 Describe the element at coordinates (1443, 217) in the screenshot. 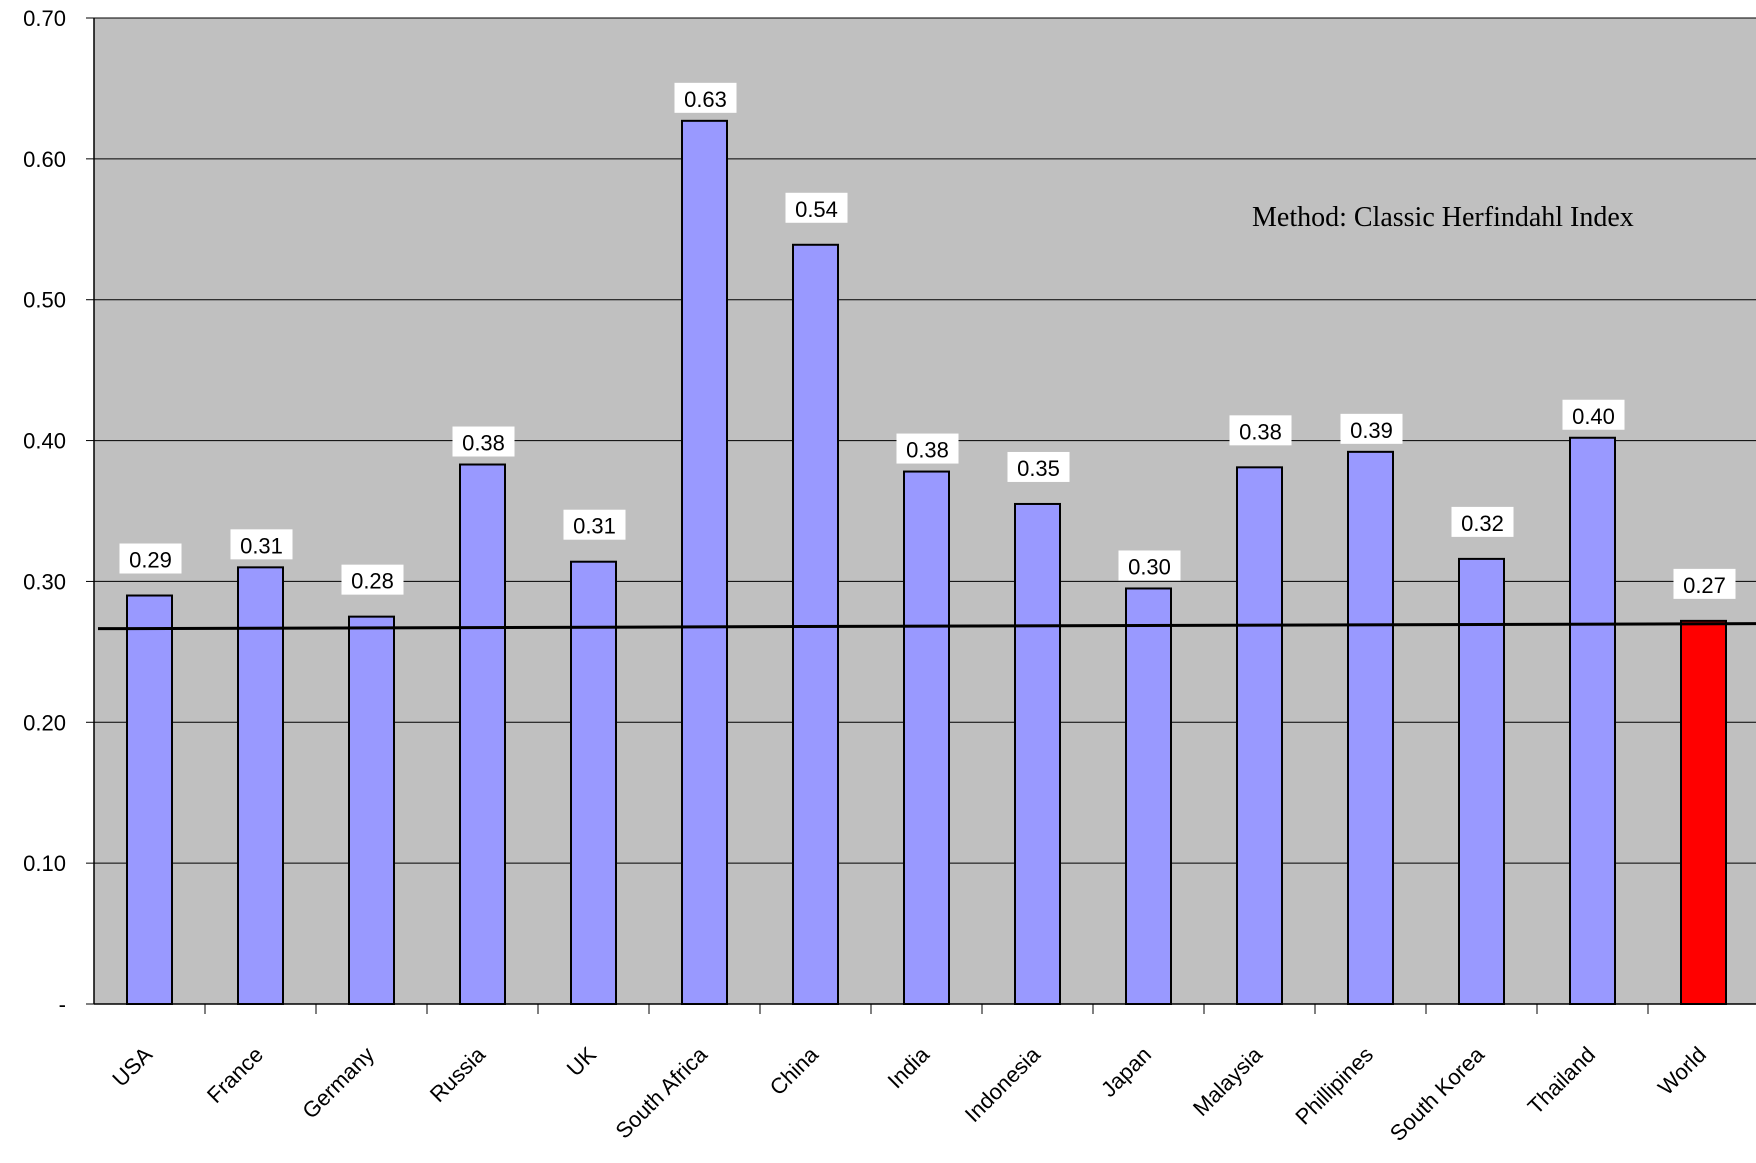

I see `method-annotation: Method: Classic Herfindahl Index` at that location.